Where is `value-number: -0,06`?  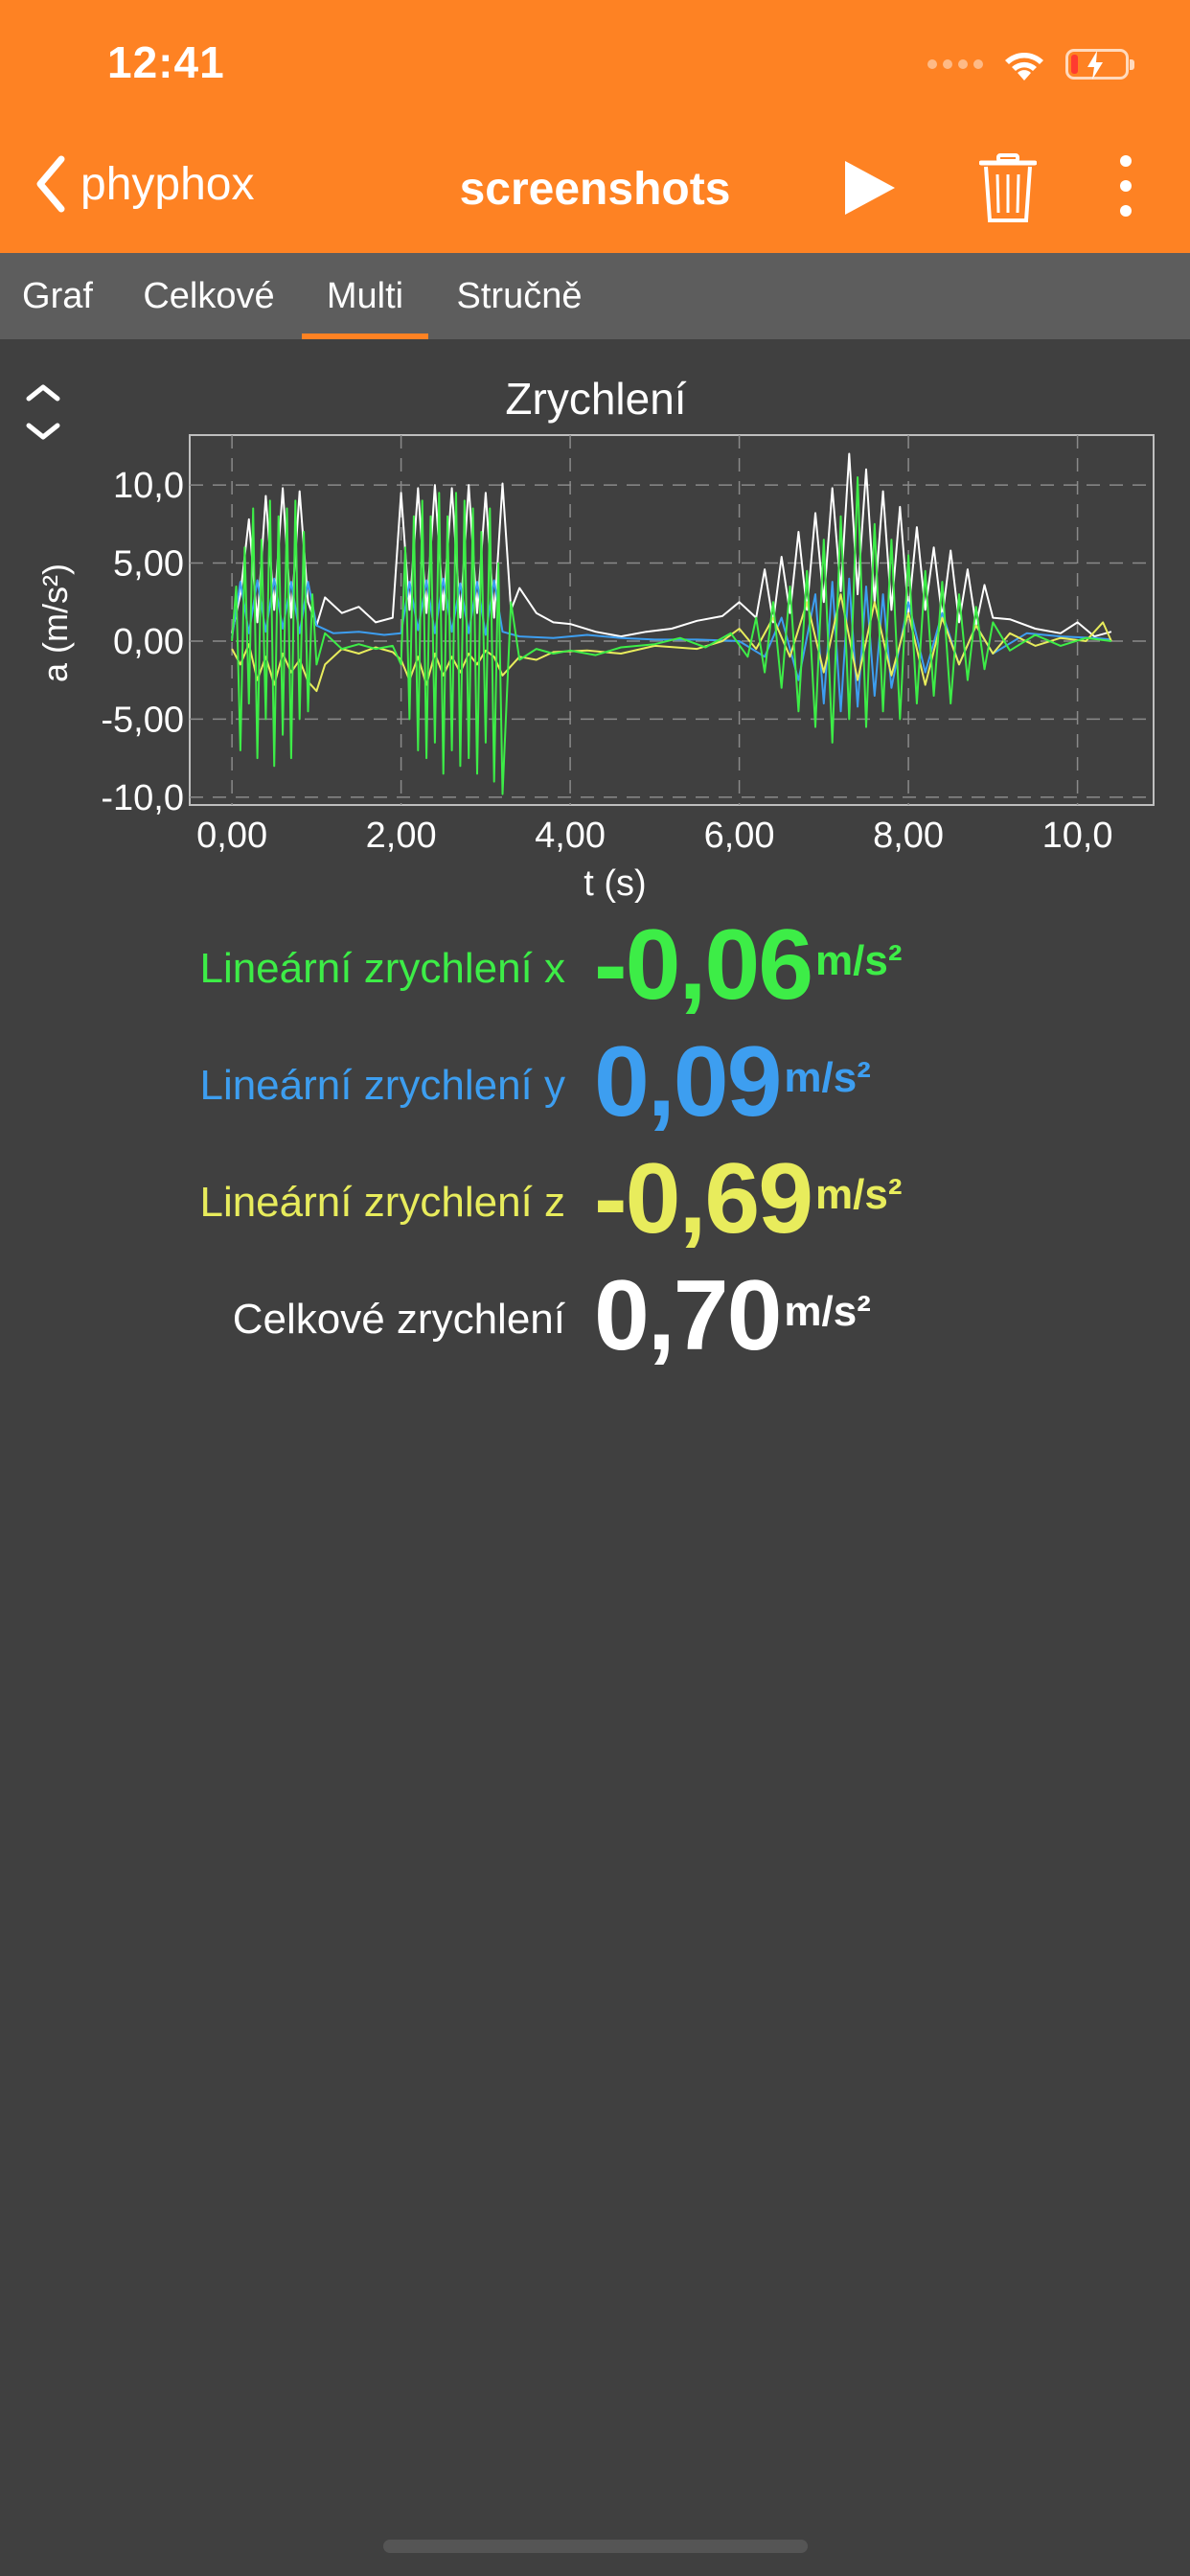 value-number: -0,06 is located at coordinates (703, 965).